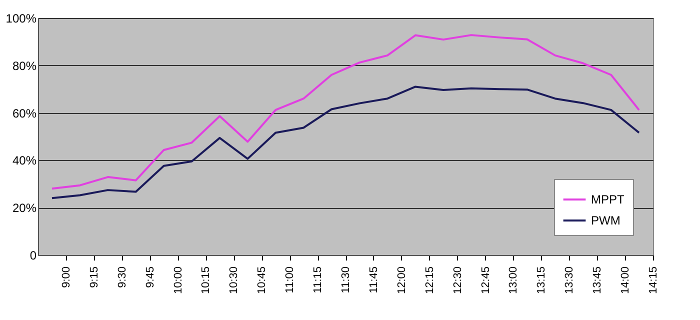 Image resolution: width=700 pixels, height=320 pixels. What do you see at coordinates (24, 65) in the screenshot?
I see `y-tick-label: 80%` at bounding box center [24, 65].